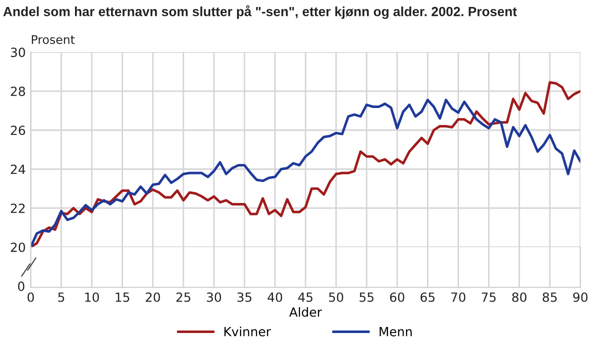 This screenshot has width=591, height=350. Describe the element at coordinates (458, 297) in the screenshot. I see `x-tick-label: 70` at that location.